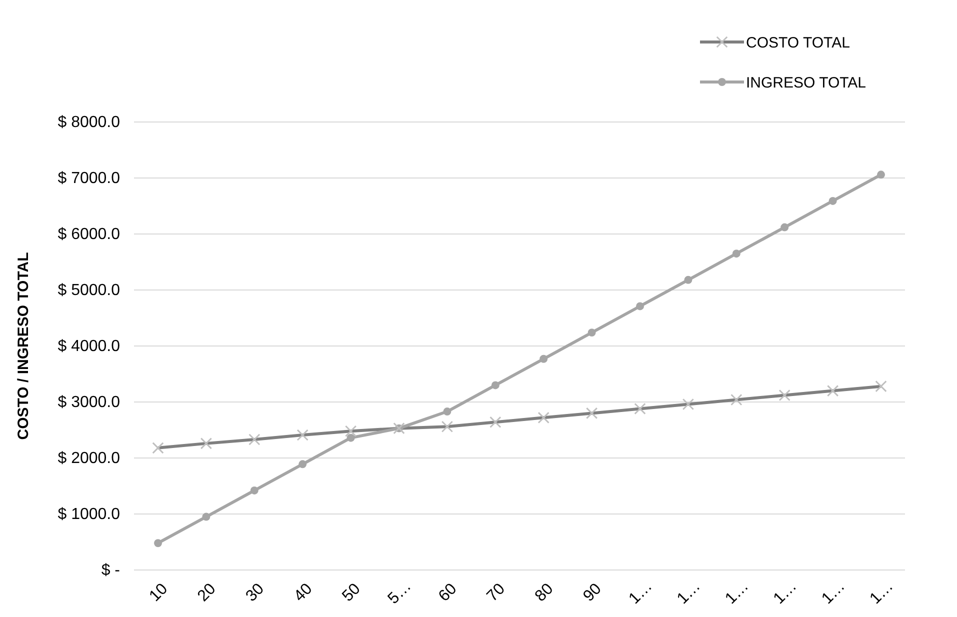 This screenshot has width=957, height=617. Describe the element at coordinates (303, 593) in the screenshot. I see `x-tick-label: 40` at that location.